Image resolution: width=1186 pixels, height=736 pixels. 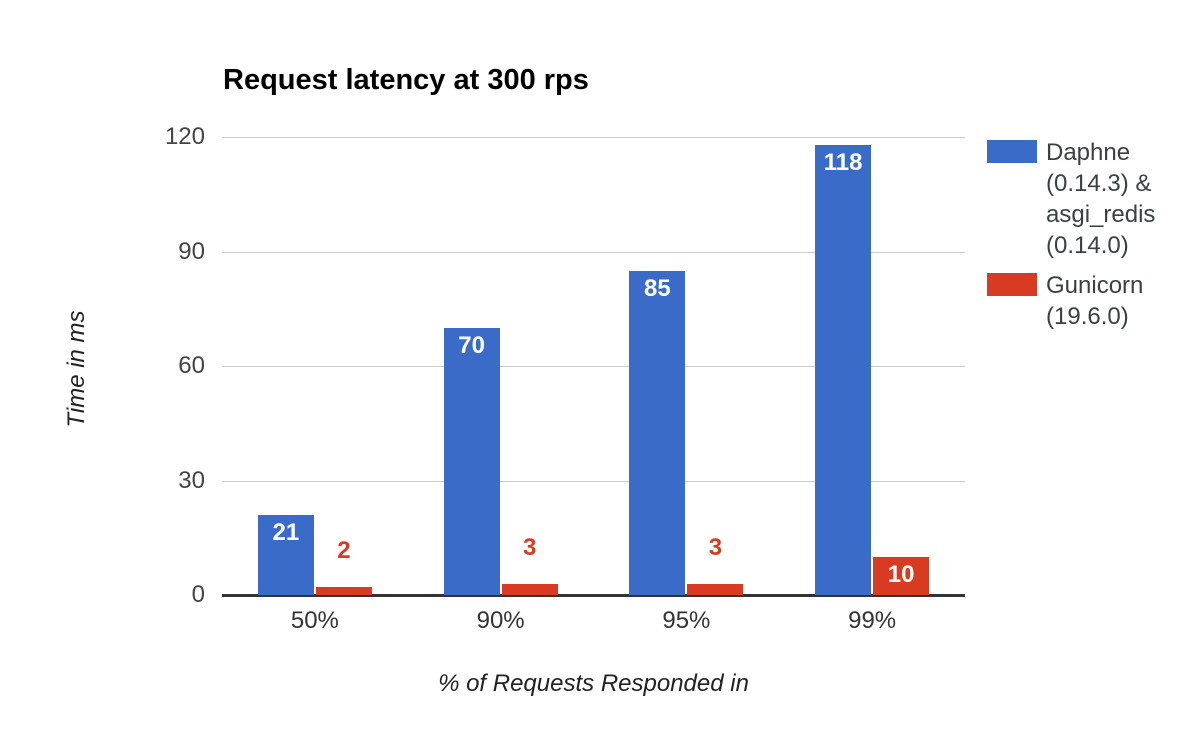 What do you see at coordinates (593, 595) in the screenshot?
I see `x-axis-baseline` at bounding box center [593, 595].